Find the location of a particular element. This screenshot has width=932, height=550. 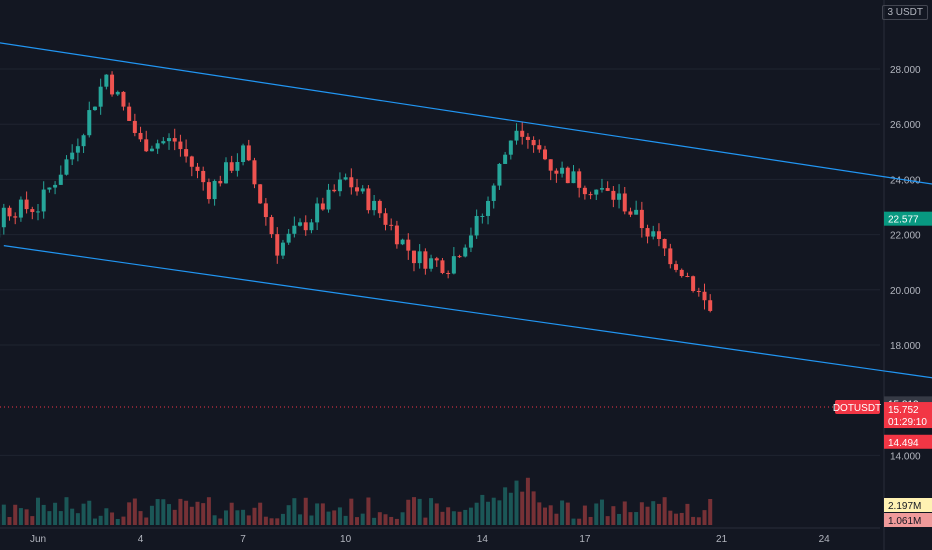

currency-label: 3 USDT is located at coordinates (905, 12).